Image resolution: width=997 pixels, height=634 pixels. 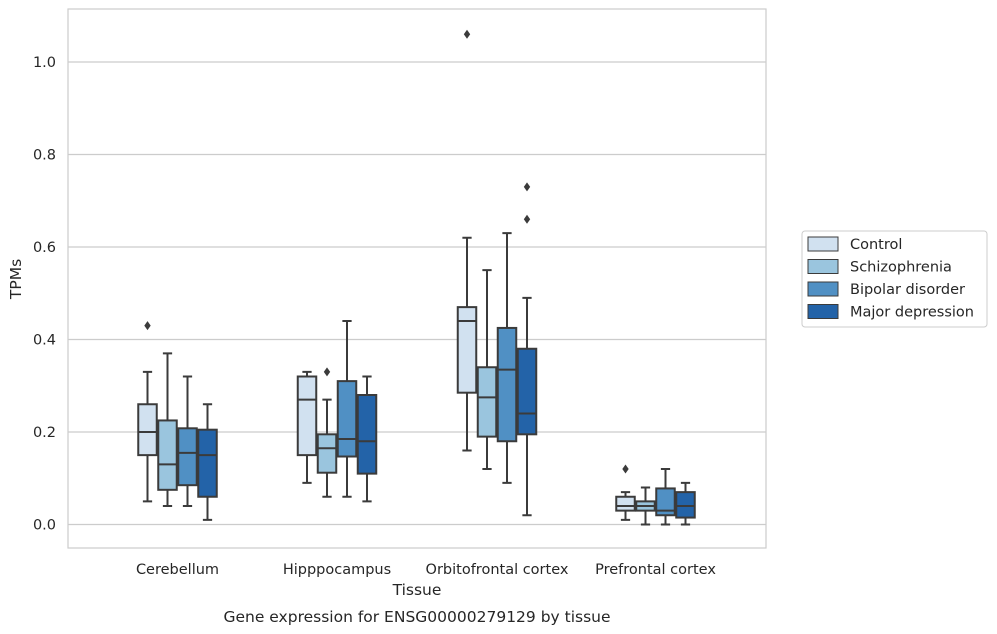 What do you see at coordinates (44, 156) in the screenshot?
I see `y-tick-label: 0.8` at bounding box center [44, 156].